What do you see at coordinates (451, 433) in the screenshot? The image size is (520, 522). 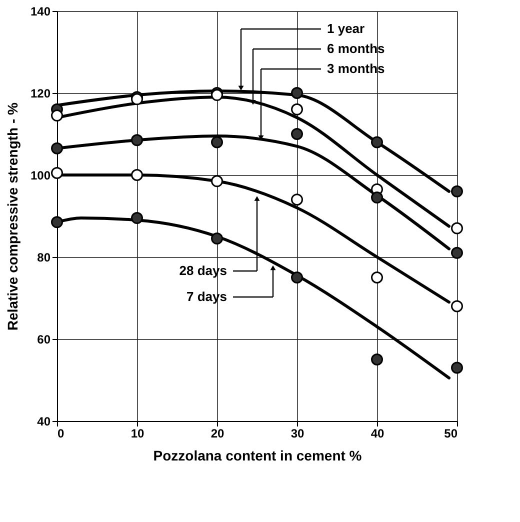 I see `x-tick-label: 50` at bounding box center [451, 433].